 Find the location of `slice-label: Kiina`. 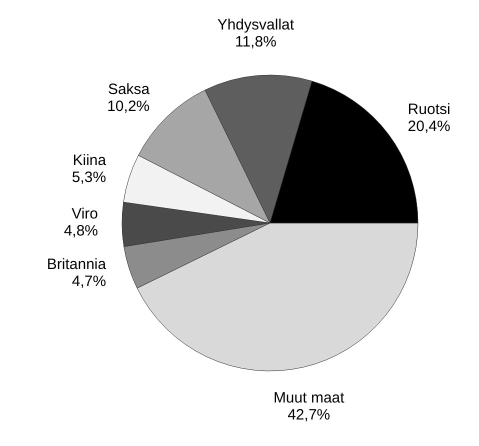

slice-label: Kiina is located at coordinates (89, 160).